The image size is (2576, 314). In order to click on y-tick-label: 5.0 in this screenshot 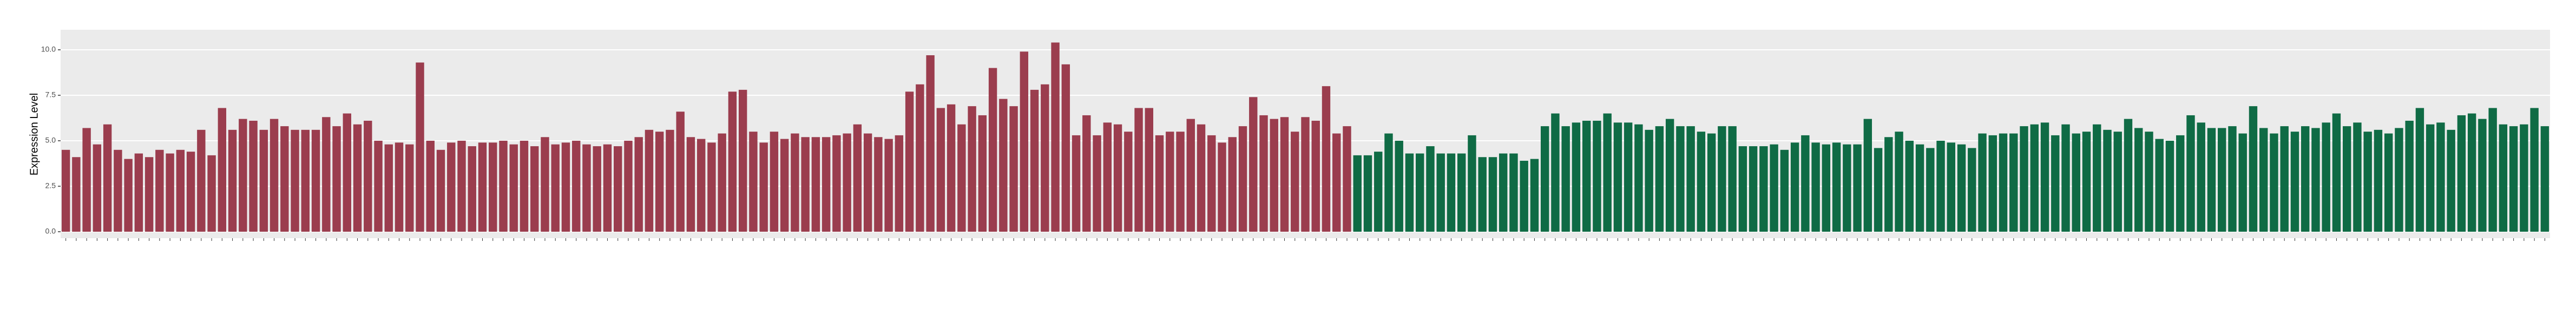, I will do `click(50, 140)`.